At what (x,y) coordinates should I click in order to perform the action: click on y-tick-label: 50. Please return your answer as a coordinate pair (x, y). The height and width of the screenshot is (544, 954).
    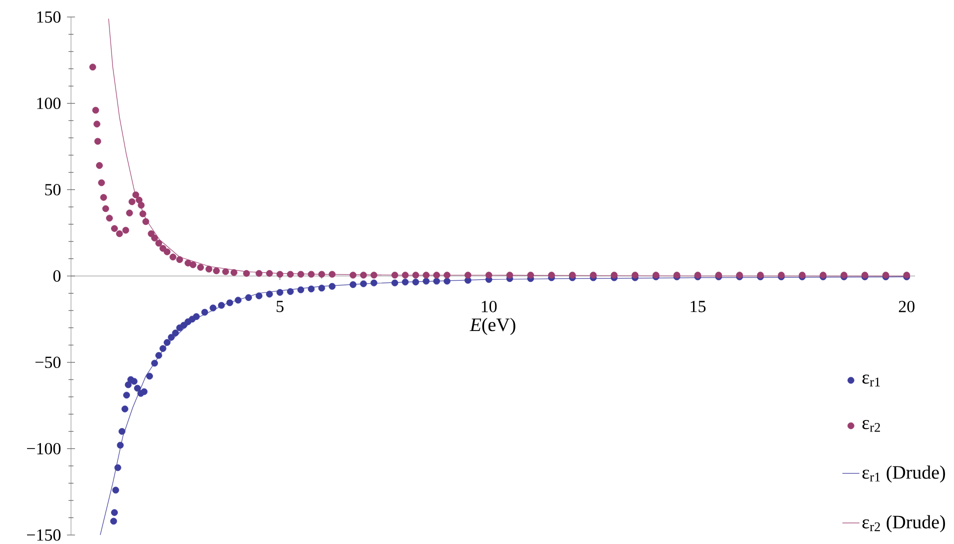
    Looking at the image, I should click on (53, 190).